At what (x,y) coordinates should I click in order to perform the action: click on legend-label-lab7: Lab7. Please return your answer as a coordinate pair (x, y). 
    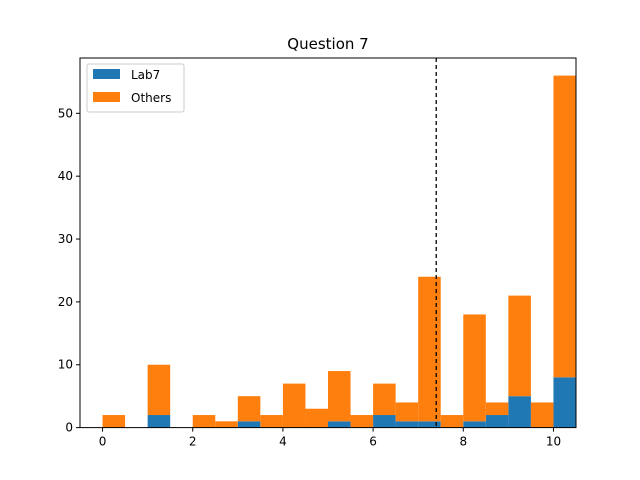
    Looking at the image, I should click on (145, 75).